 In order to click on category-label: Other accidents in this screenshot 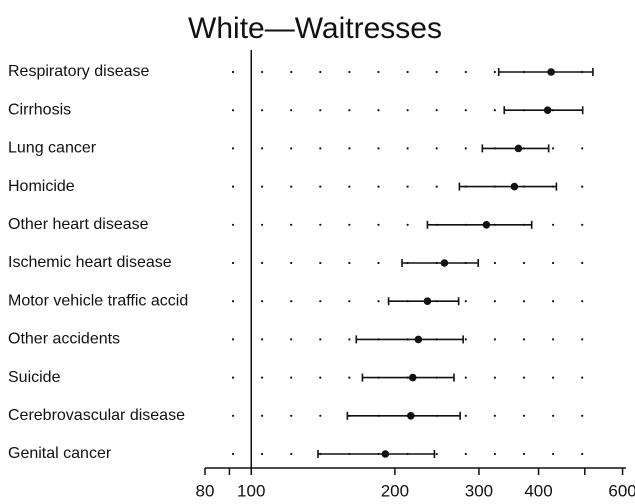, I will do `click(64, 339)`.